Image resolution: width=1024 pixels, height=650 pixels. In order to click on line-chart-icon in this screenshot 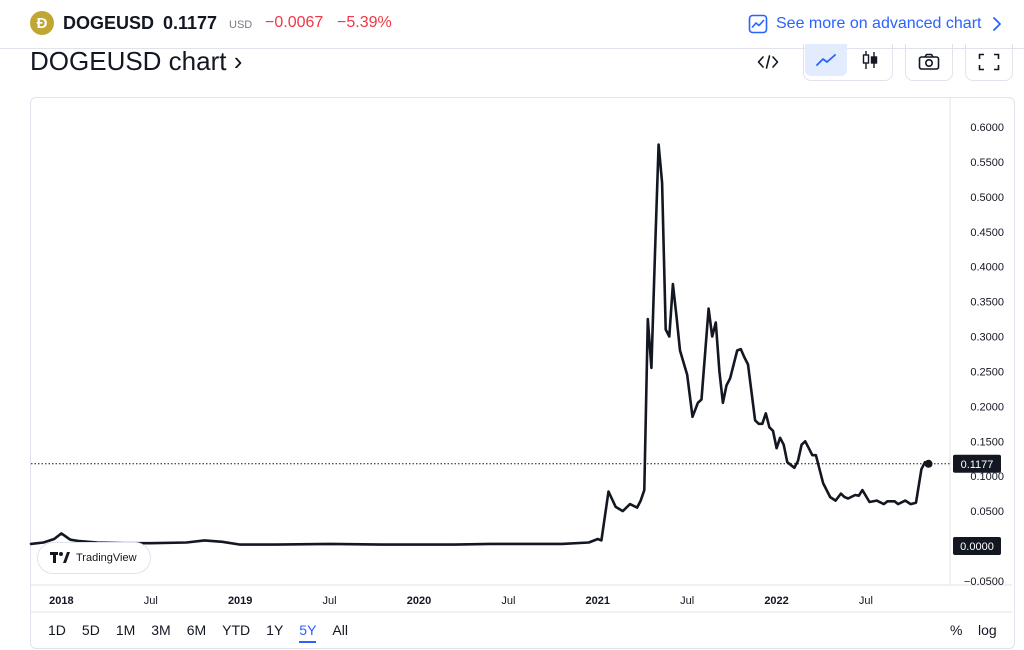, I will do `click(826, 60)`.